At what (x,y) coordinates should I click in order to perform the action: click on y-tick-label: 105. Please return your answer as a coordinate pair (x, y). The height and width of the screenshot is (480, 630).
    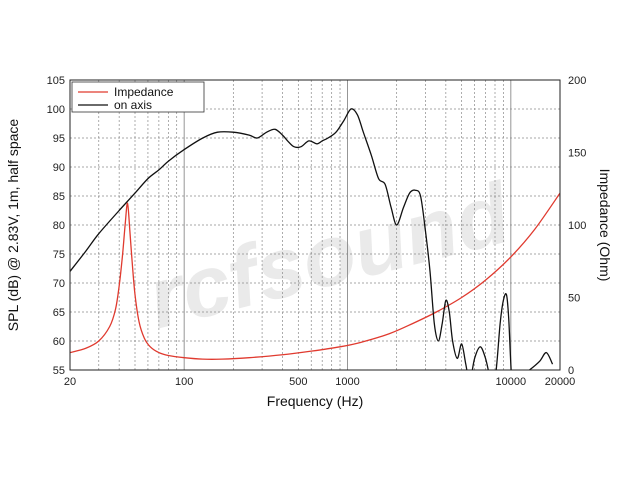
    Looking at the image, I should click on (56, 81).